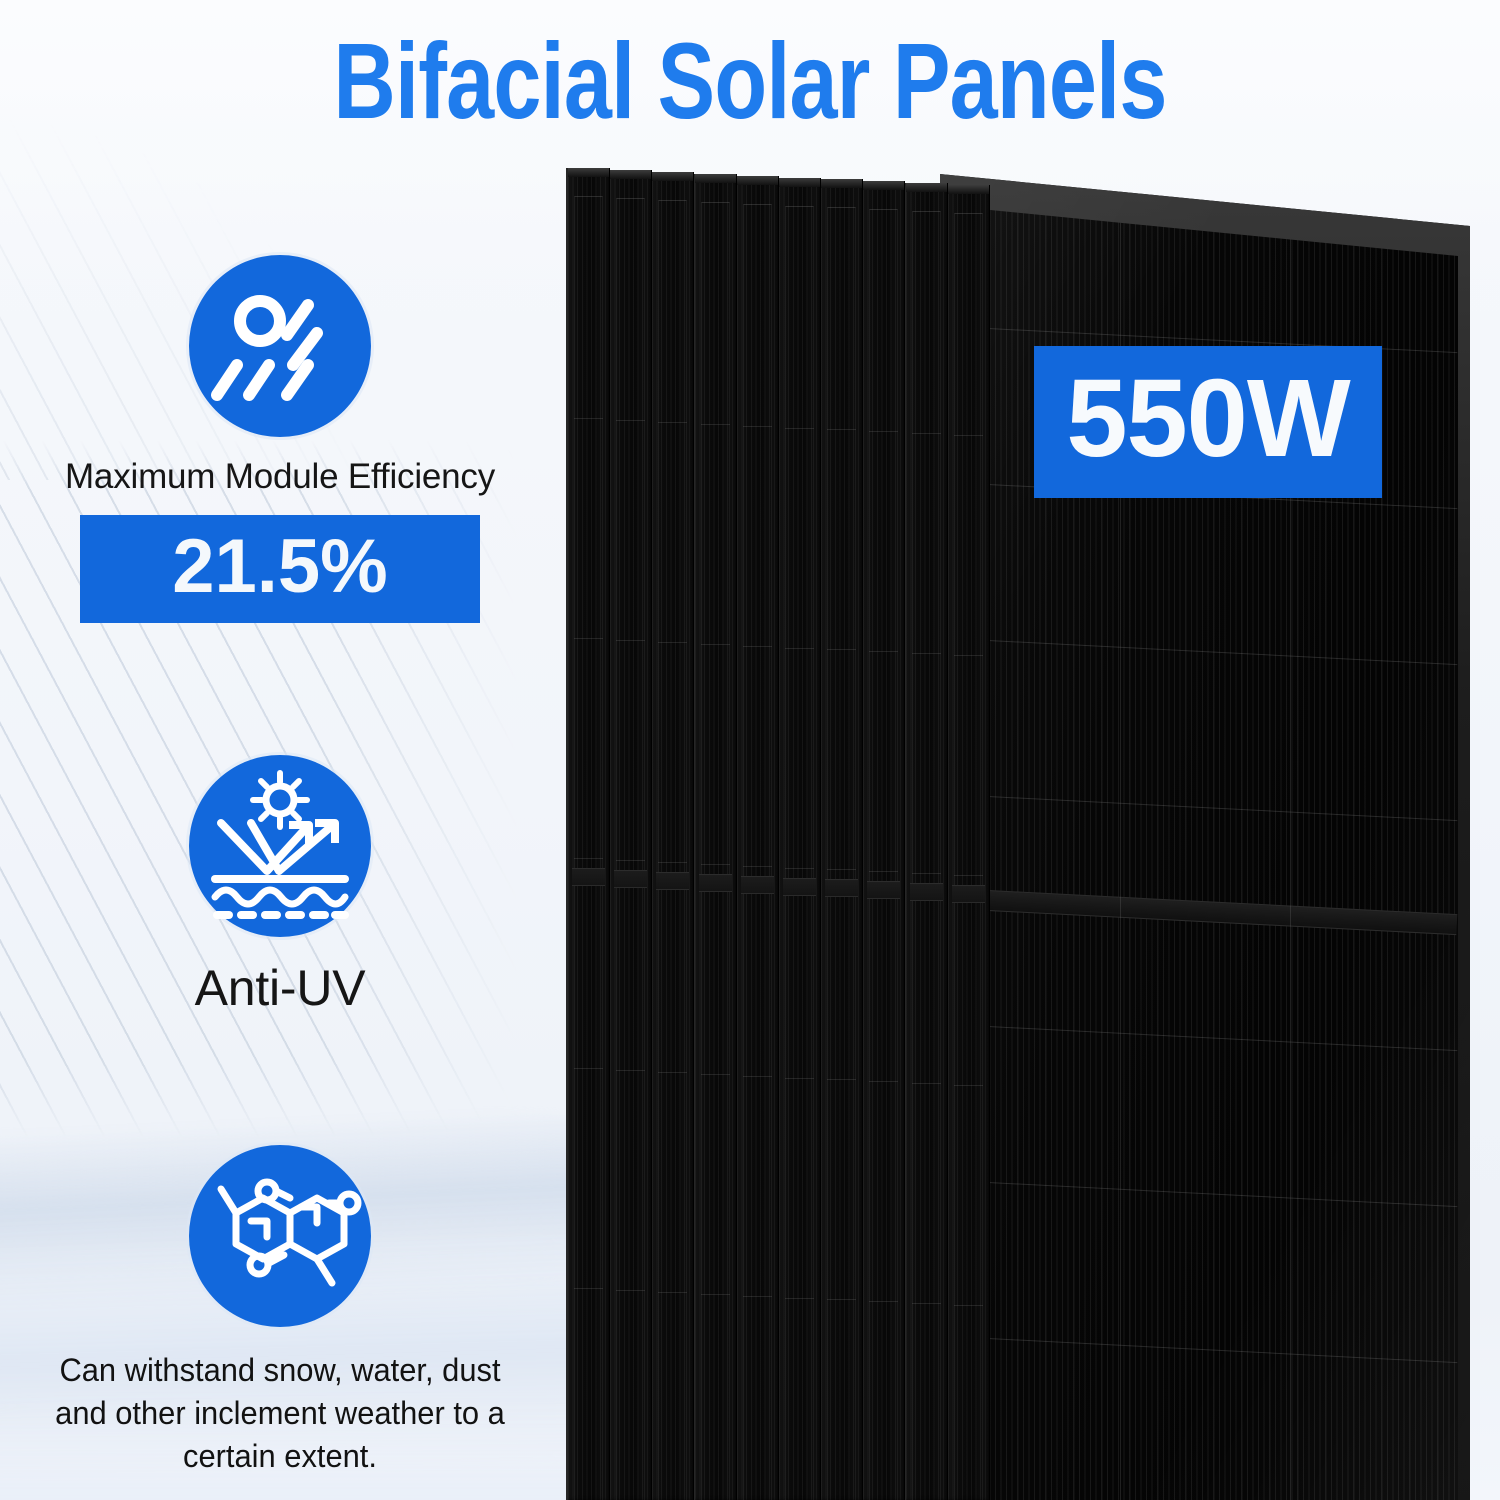  What do you see at coordinates (280, 1236) in the screenshot?
I see `molecule-icon` at bounding box center [280, 1236].